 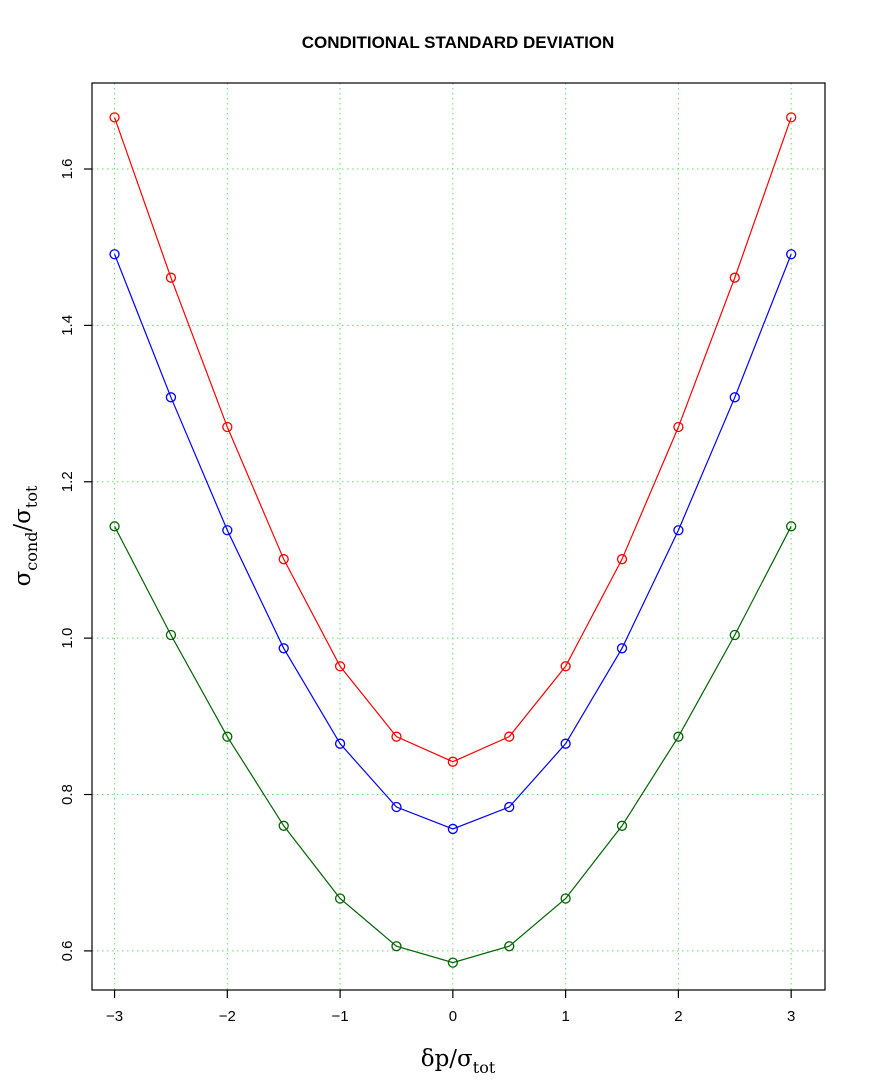 What do you see at coordinates (340, 1016) in the screenshot?
I see `x-tick-label-2: −1` at bounding box center [340, 1016].